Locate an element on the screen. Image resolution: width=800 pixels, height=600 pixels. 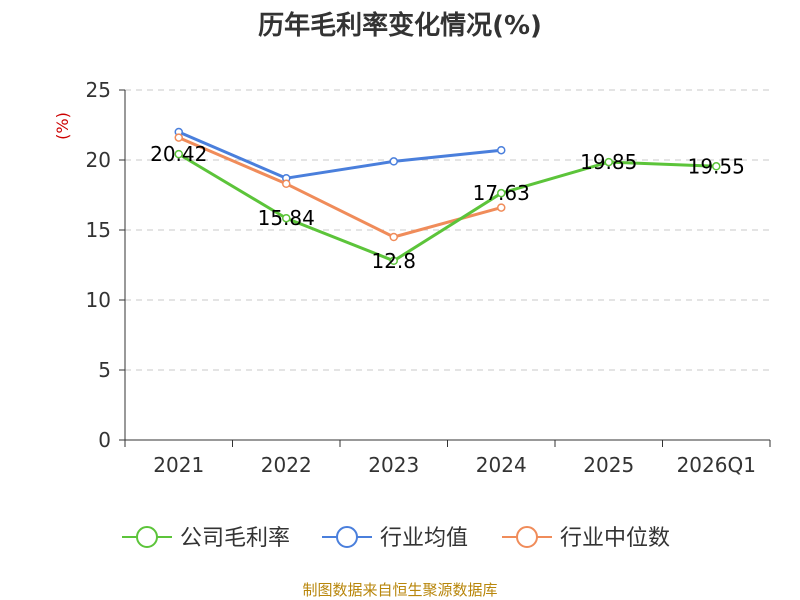
y-axis-label: (%) is located at coordinates (62, 126).